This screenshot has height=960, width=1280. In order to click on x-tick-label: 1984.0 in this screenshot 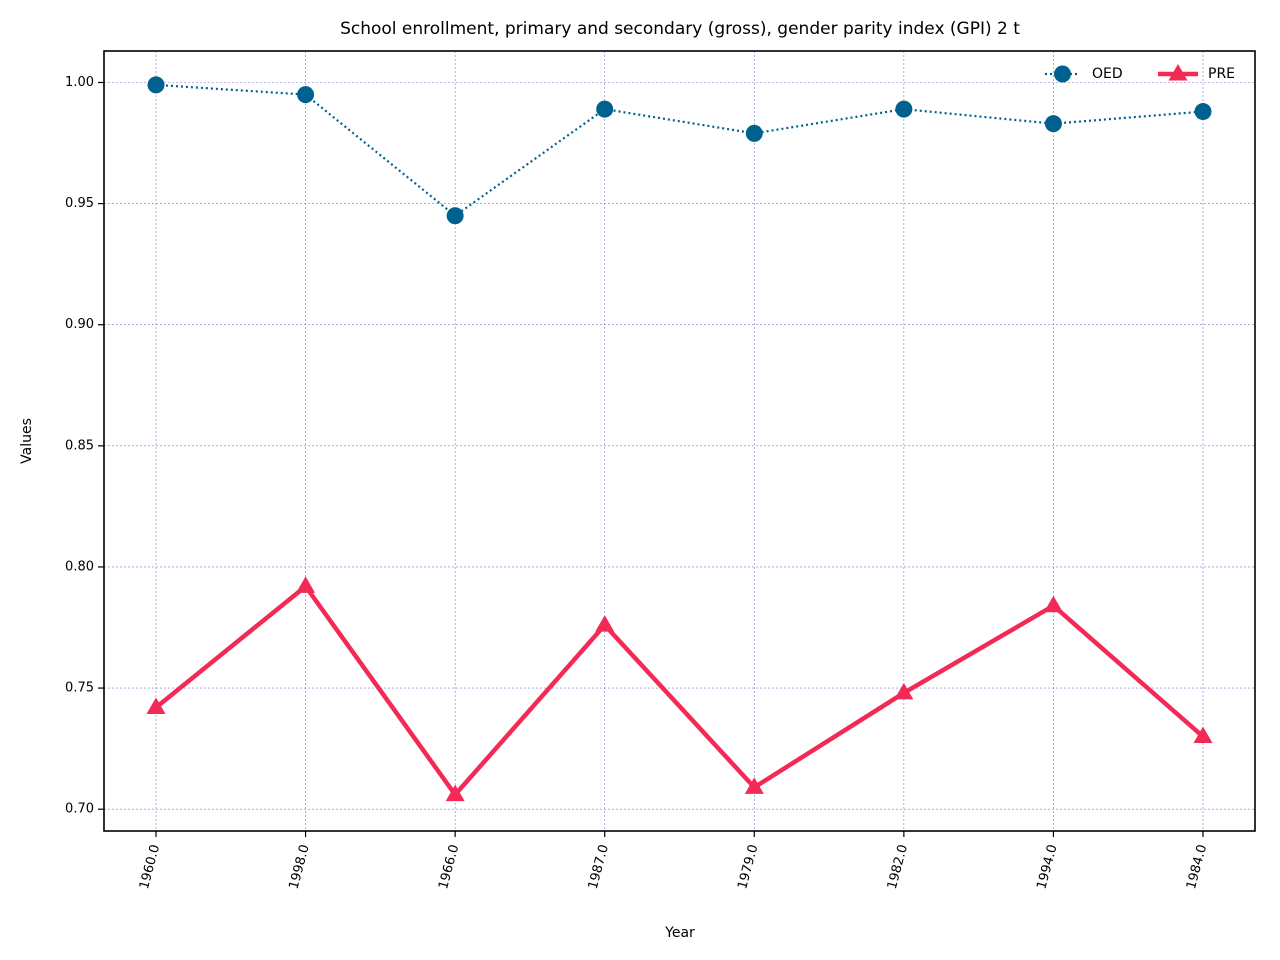, I will do `click(1197, 867)`.